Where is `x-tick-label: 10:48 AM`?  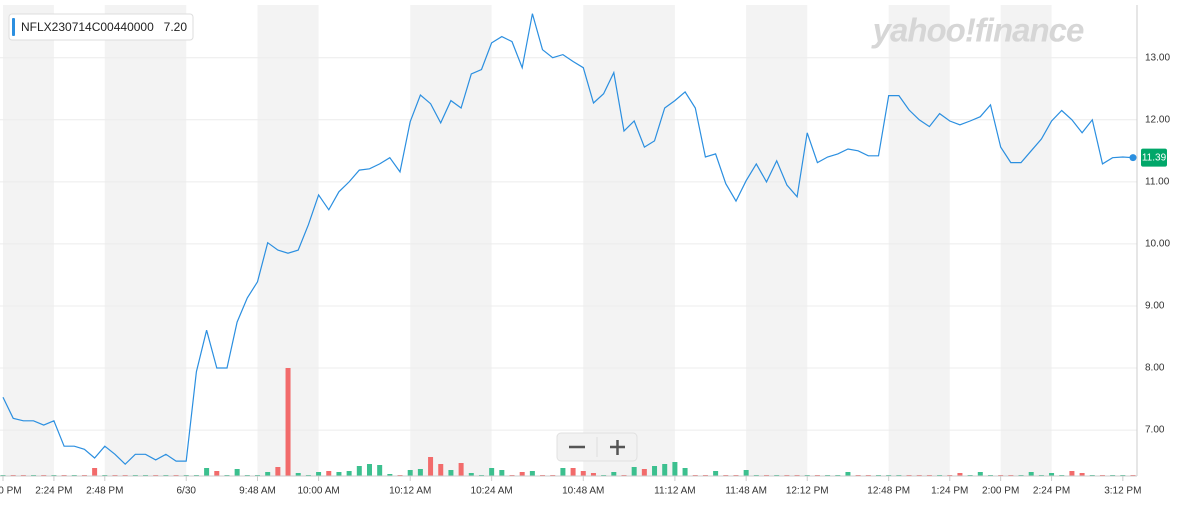 x-tick-label: 10:48 AM is located at coordinates (583, 491).